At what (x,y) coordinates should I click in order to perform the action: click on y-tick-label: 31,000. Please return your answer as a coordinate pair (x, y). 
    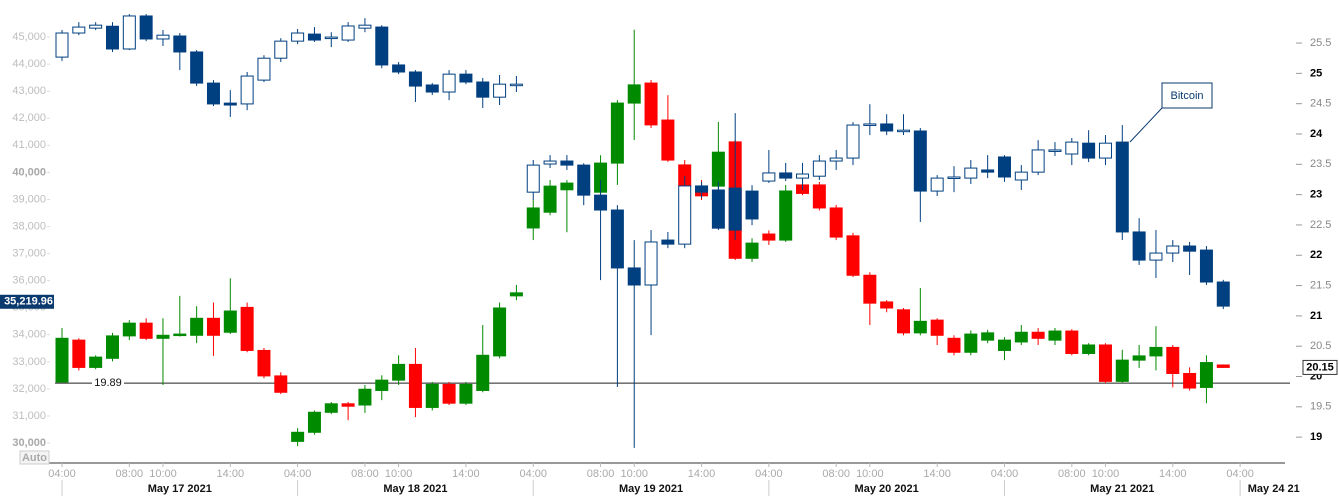
    Looking at the image, I should click on (29, 416).